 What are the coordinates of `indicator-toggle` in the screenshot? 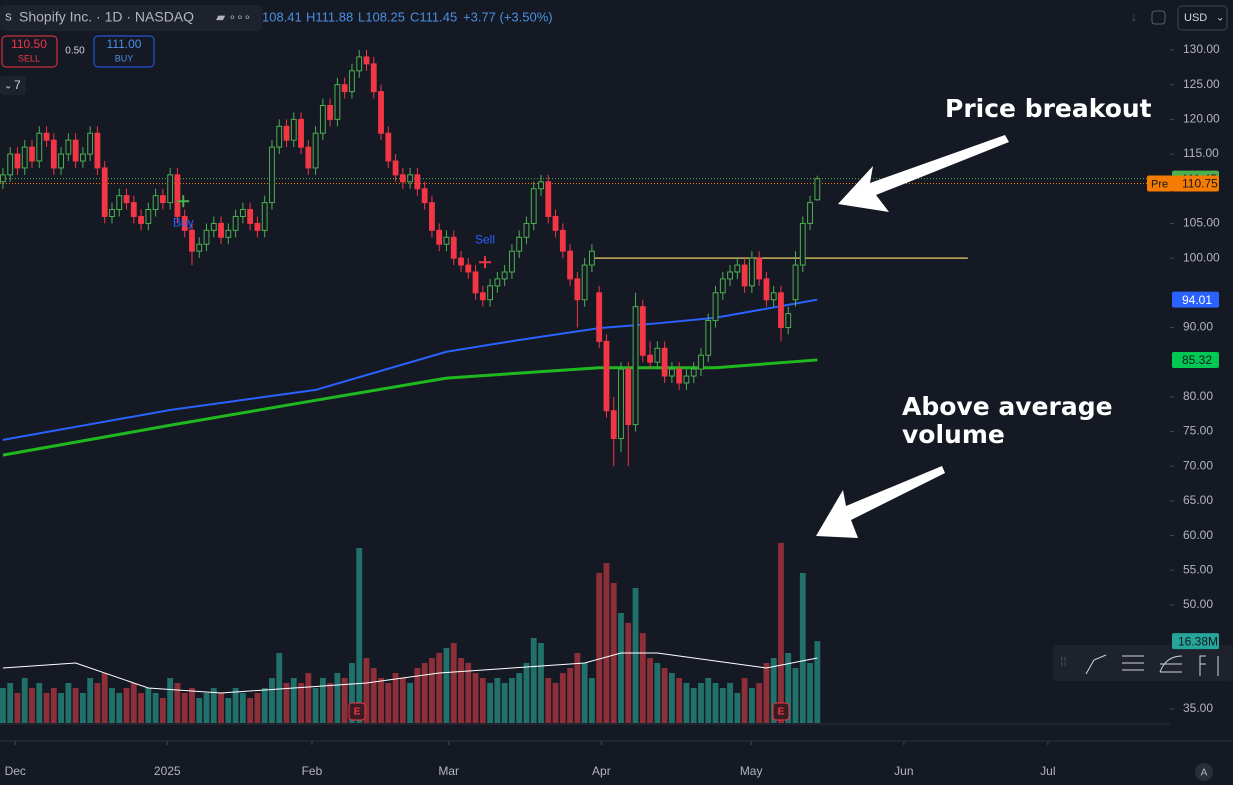 It's located at (13, 85).